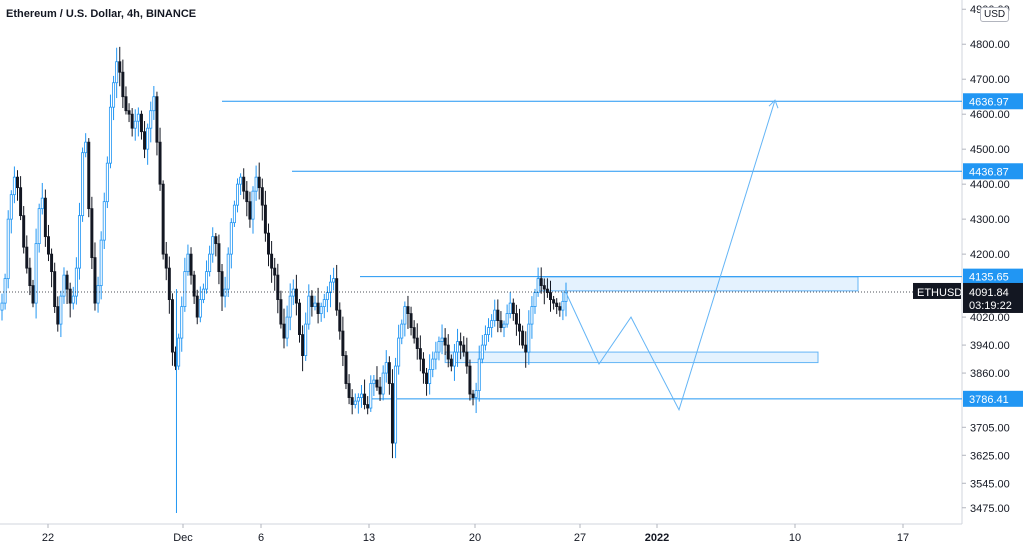 This screenshot has height=549, width=1024. I want to click on price-tick-label: 4300.00, so click(990, 220).